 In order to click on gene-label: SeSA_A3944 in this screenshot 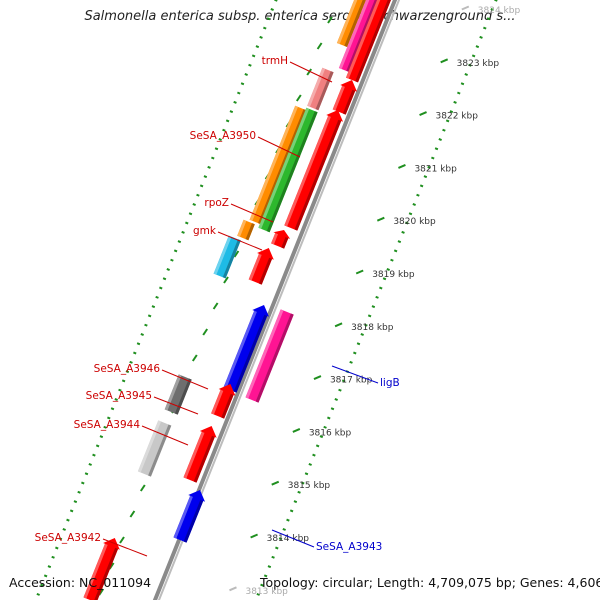, I will do `click(107, 425)`.